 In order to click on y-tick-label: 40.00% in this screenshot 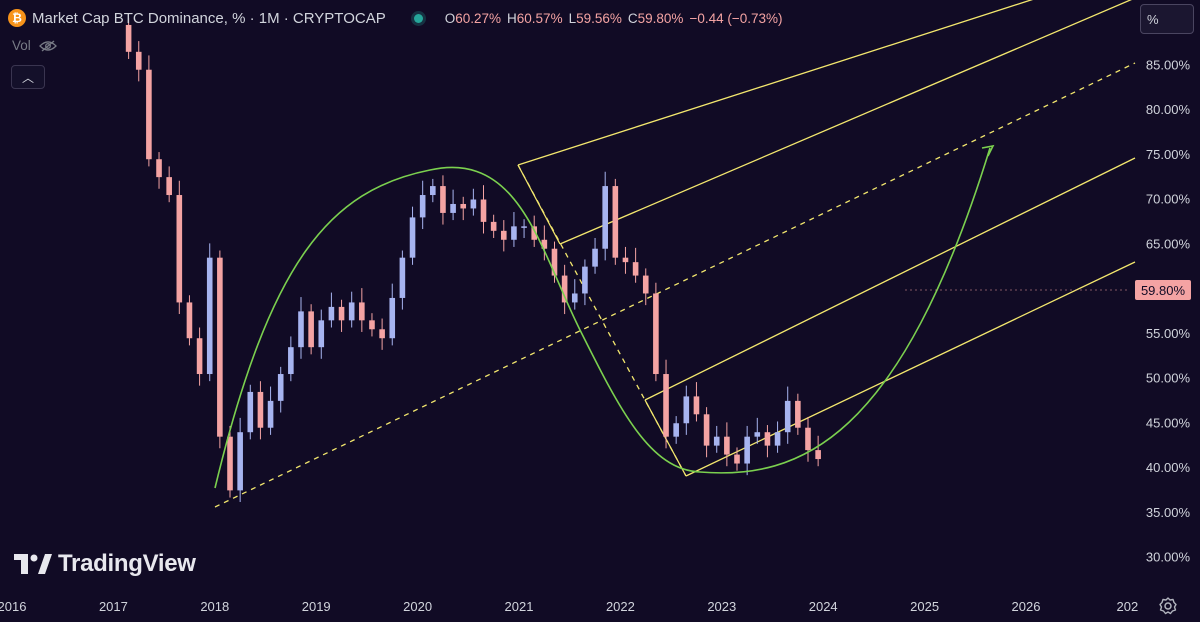, I will do `click(1168, 467)`.